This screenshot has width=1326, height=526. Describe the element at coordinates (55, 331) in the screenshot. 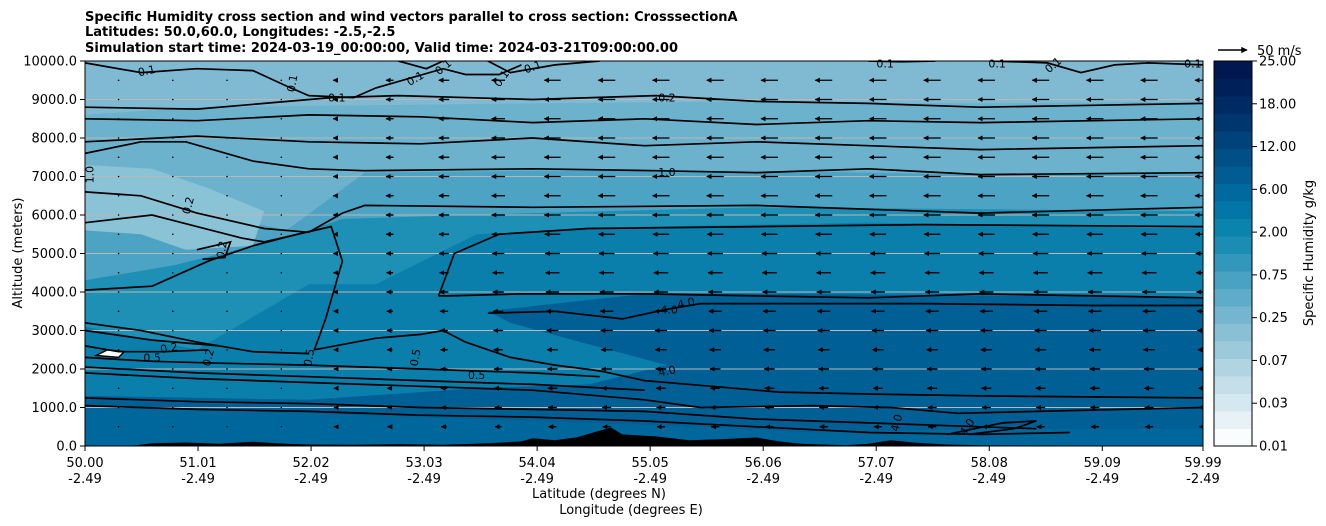

I see `y-tick-label: 3000.0` at that location.